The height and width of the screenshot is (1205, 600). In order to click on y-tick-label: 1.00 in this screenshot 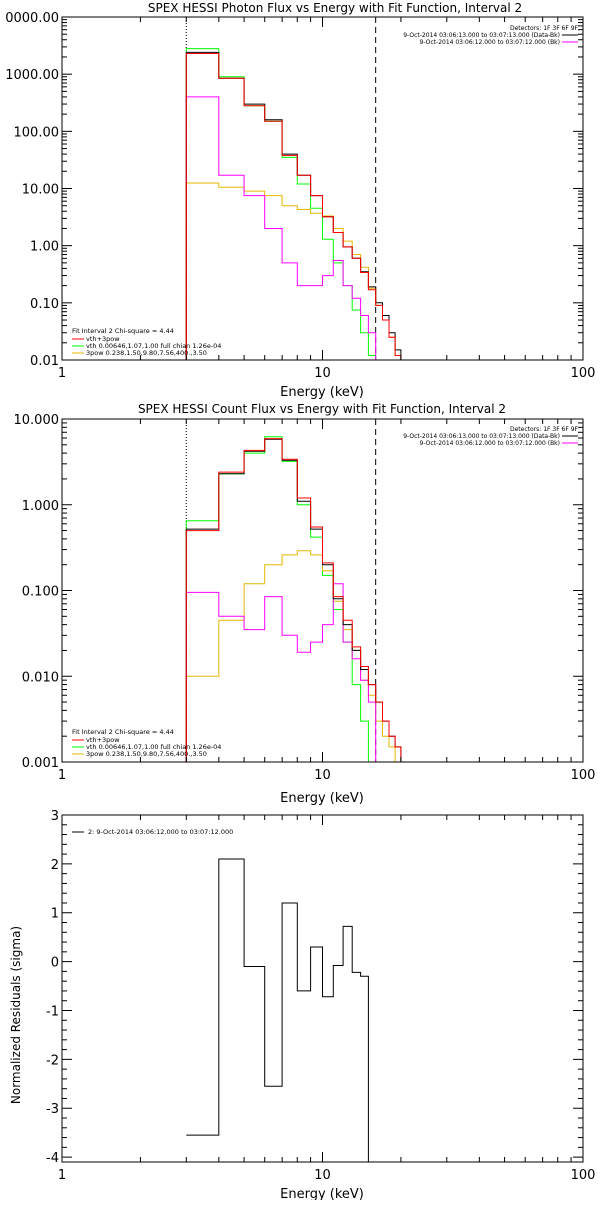, I will do `click(44, 247)`.